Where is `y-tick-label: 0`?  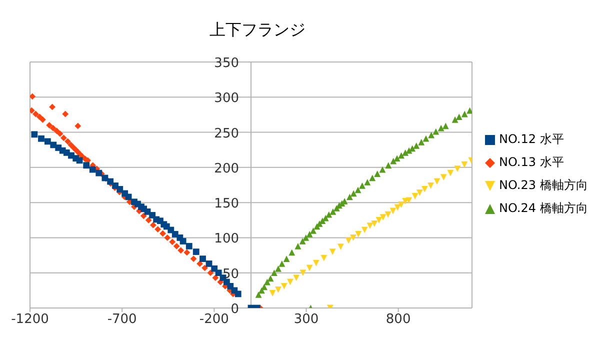 y-tick-label: 0 is located at coordinates (234, 309).